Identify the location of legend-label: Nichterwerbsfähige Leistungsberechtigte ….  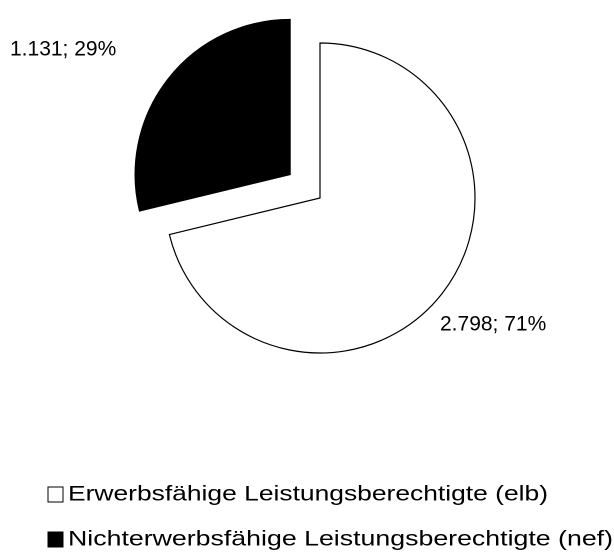
(340, 539).